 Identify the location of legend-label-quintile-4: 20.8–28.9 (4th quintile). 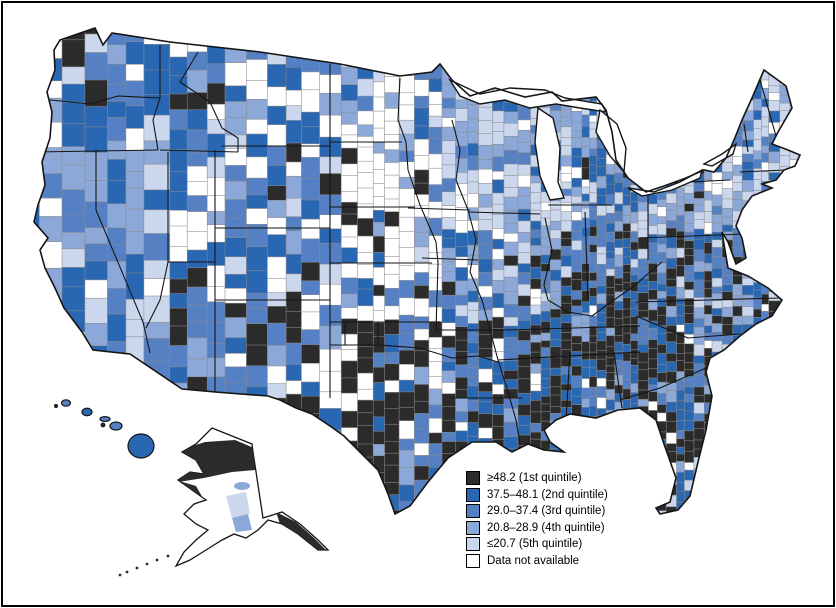
(546, 527).